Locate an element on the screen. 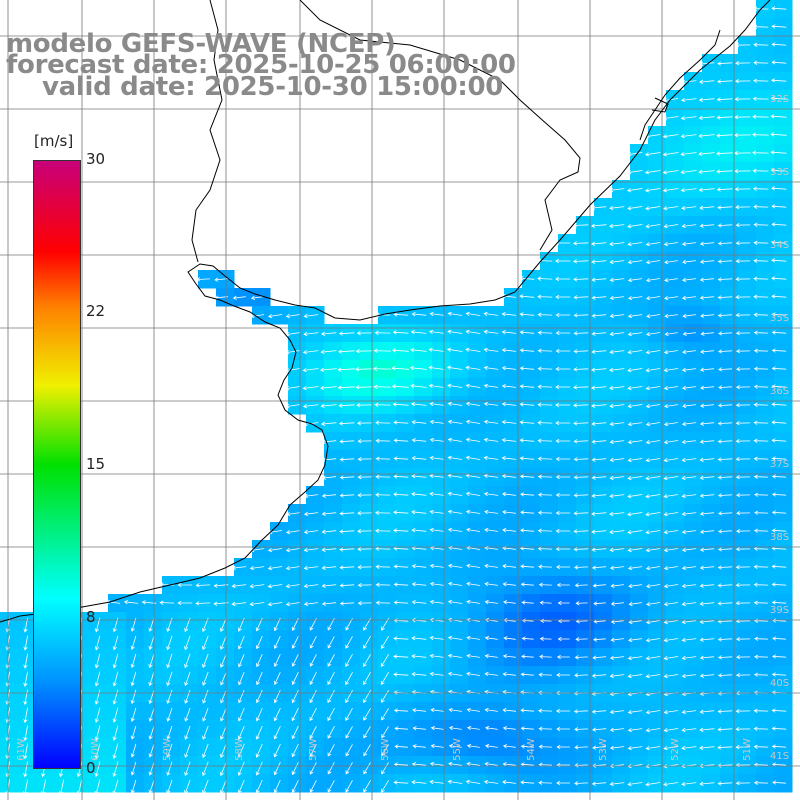  lon-label: 53W is located at coordinates (603, 749).